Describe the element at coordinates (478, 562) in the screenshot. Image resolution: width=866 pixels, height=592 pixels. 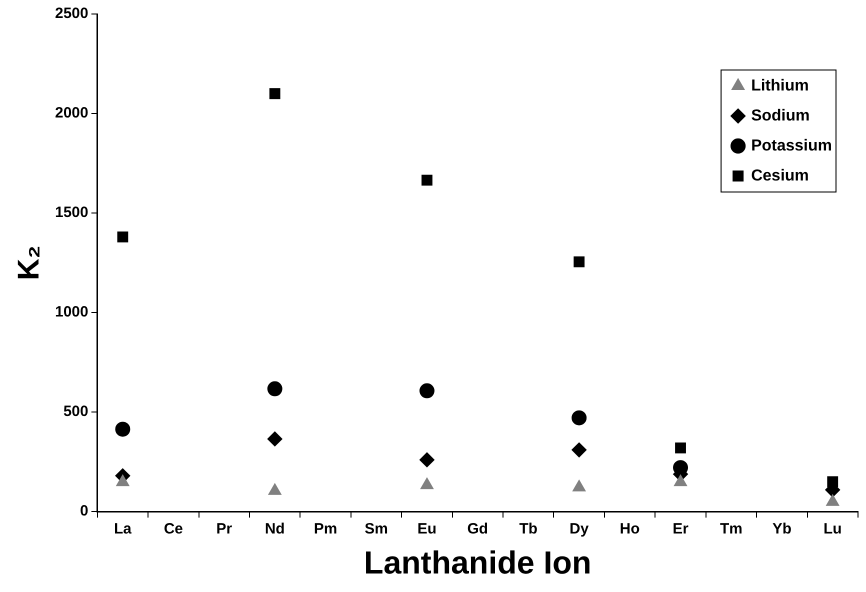
I see `x-axis-title: Lanthanide Ion` at that location.